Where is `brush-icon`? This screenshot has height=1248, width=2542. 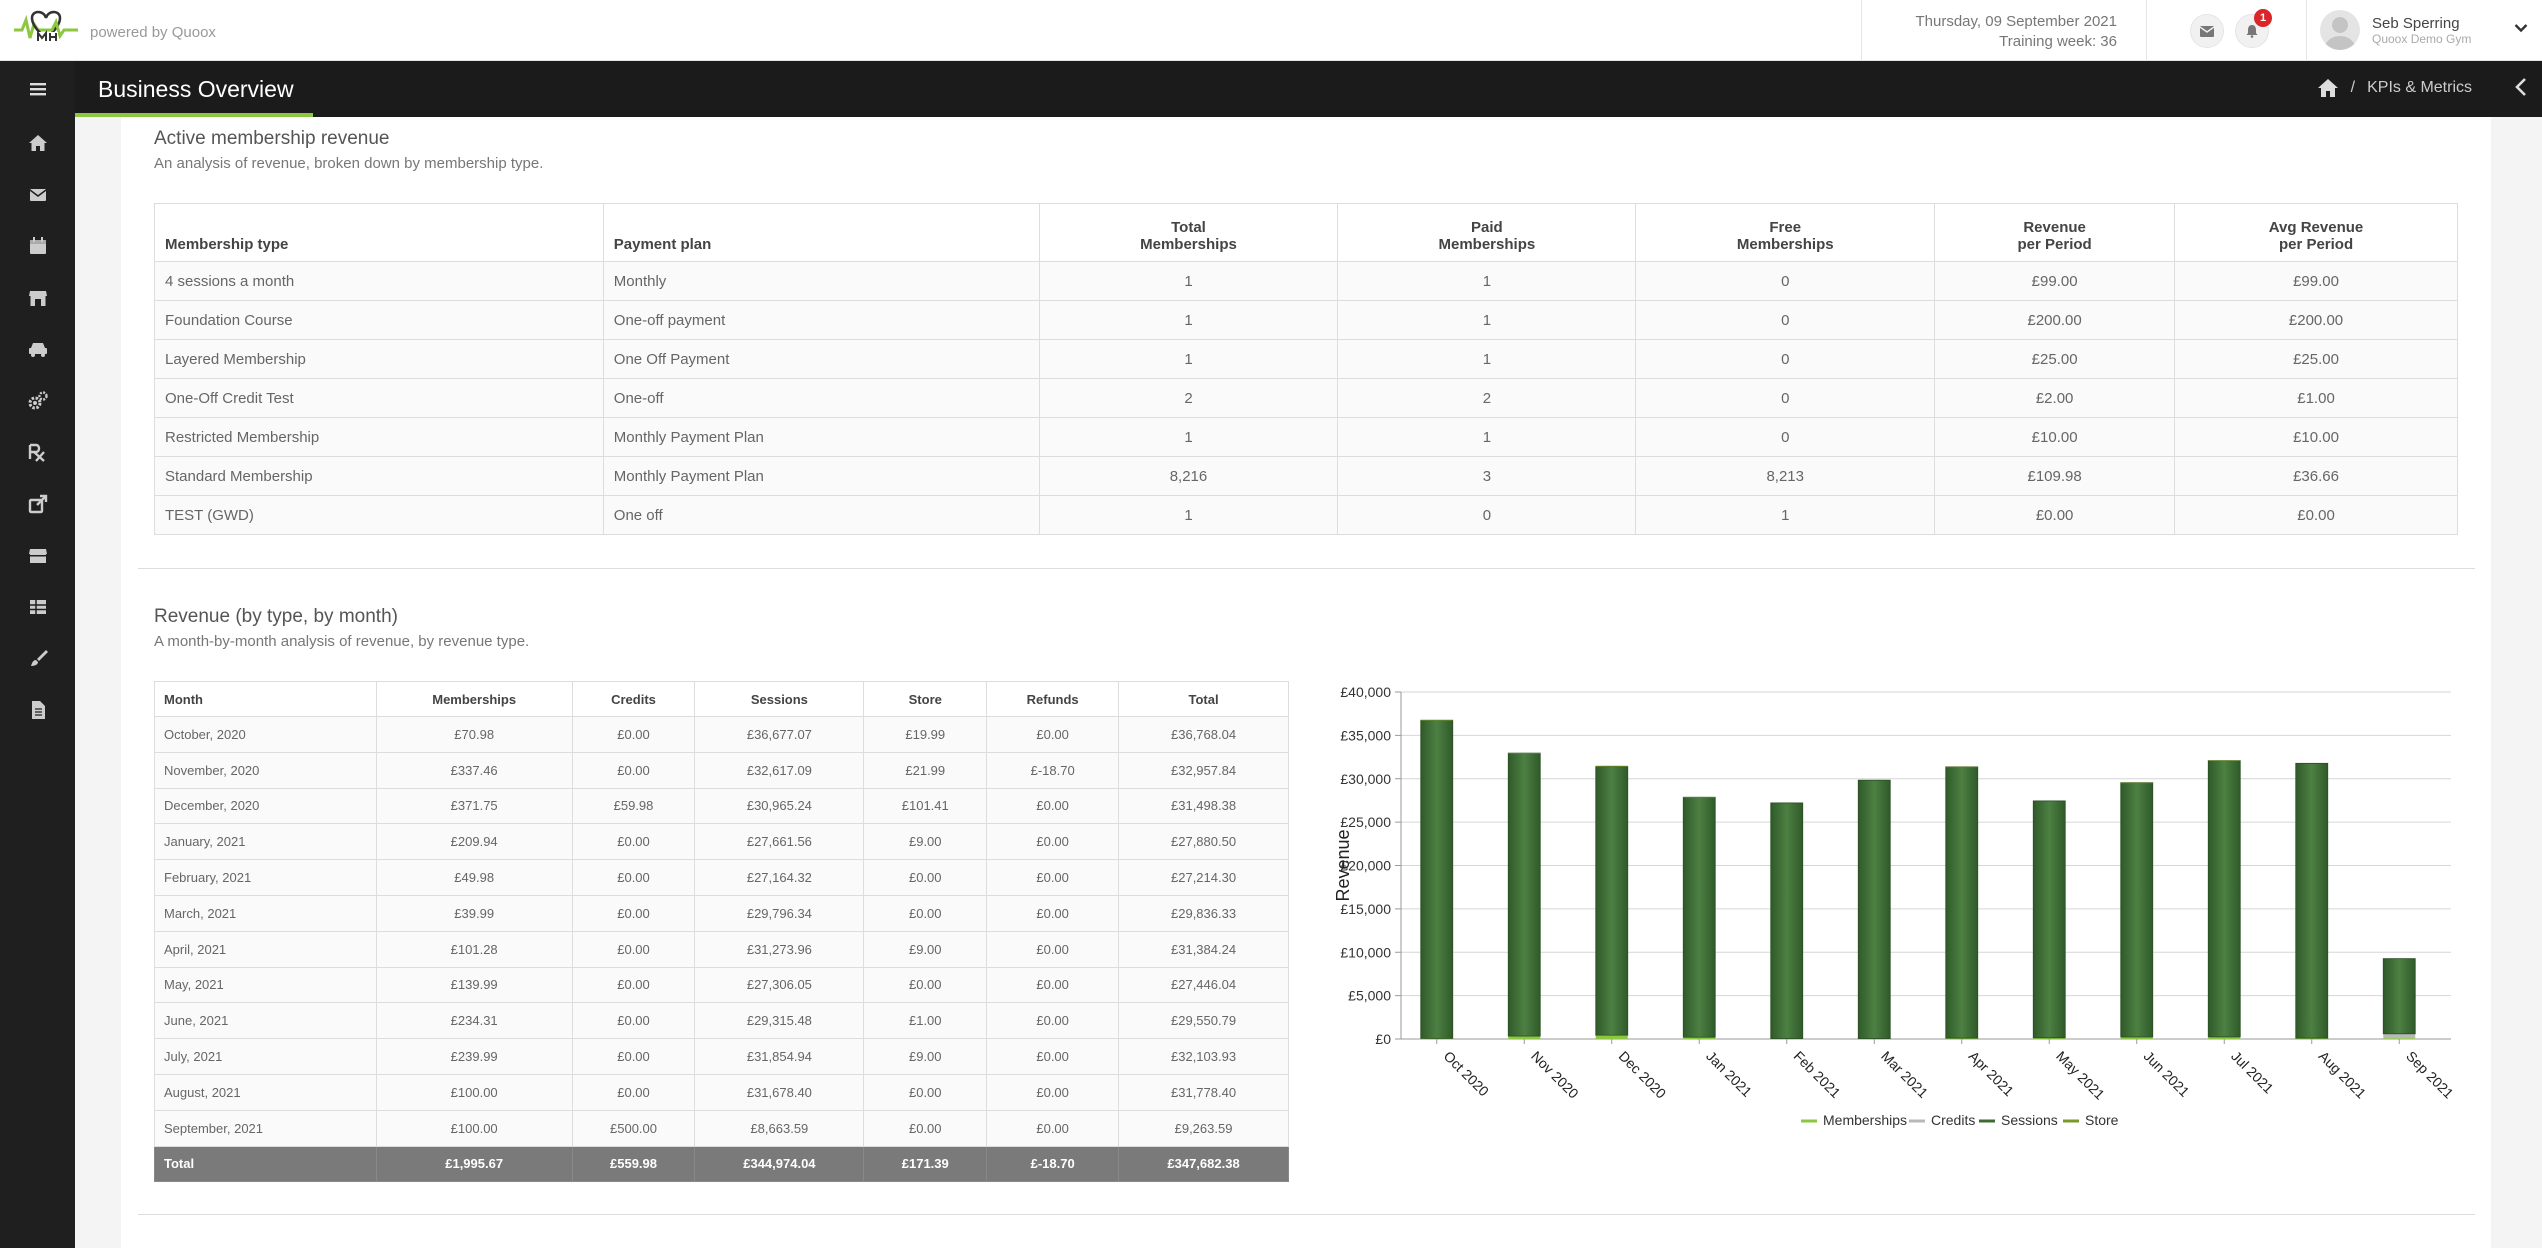 brush-icon is located at coordinates (39, 658).